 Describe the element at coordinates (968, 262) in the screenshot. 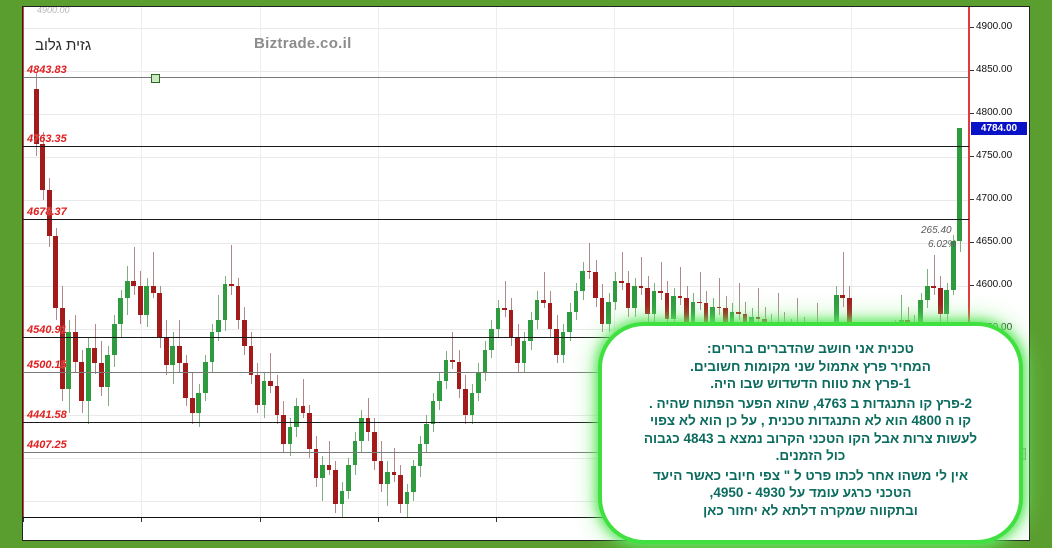

I see `plot-right-rail` at that location.